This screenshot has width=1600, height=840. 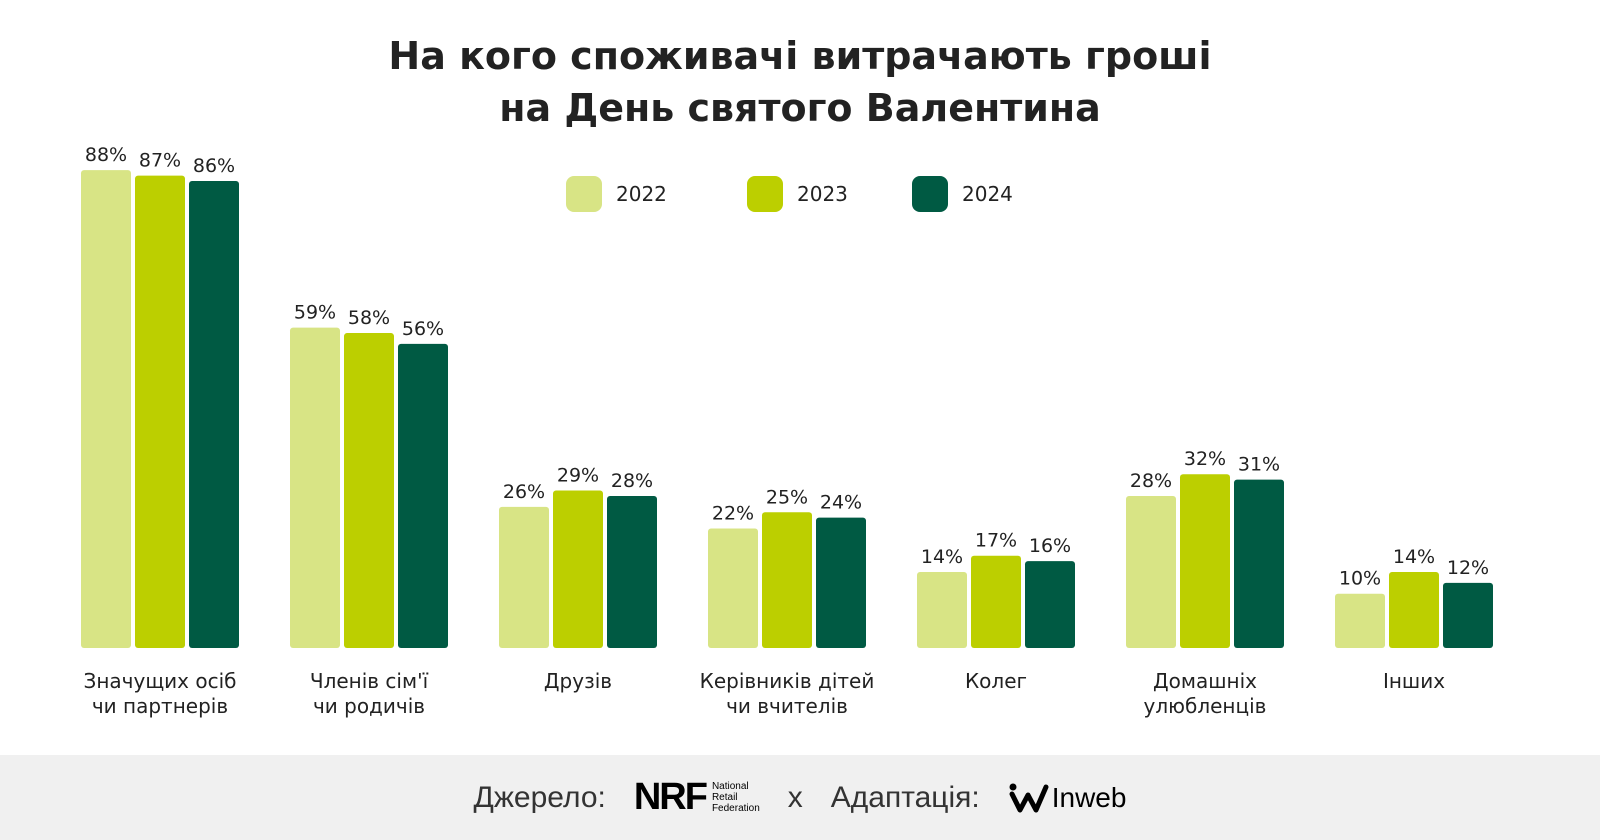 What do you see at coordinates (584, 194) in the screenshot?
I see `legend-swatch-2022` at bounding box center [584, 194].